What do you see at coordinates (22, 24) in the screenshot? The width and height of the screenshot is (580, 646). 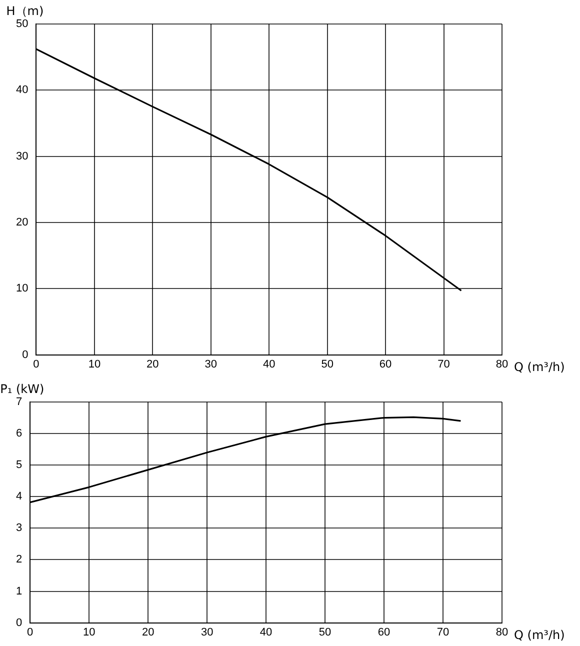 I see `y-tick-label: 50` at bounding box center [22, 24].